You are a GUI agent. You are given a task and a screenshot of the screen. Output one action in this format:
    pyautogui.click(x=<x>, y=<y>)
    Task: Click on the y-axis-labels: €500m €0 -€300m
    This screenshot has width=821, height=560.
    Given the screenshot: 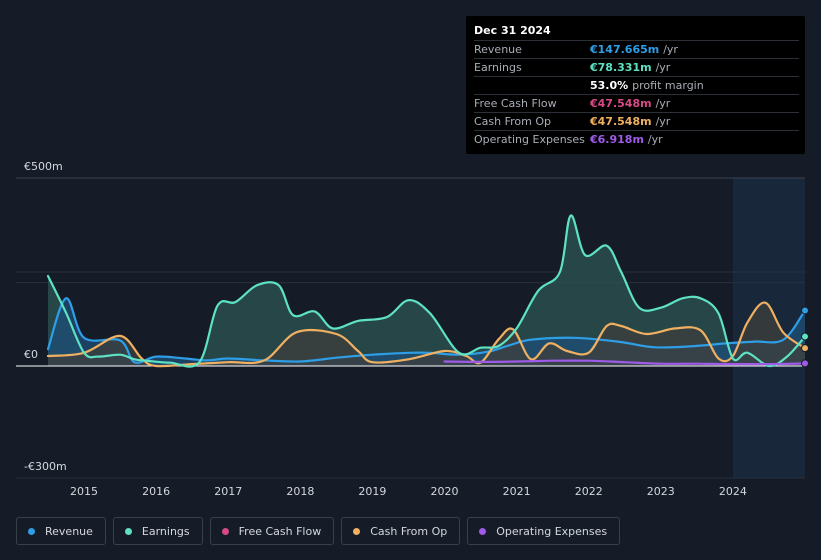 What is the action you would take?
    pyautogui.click(x=45, y=316)
    